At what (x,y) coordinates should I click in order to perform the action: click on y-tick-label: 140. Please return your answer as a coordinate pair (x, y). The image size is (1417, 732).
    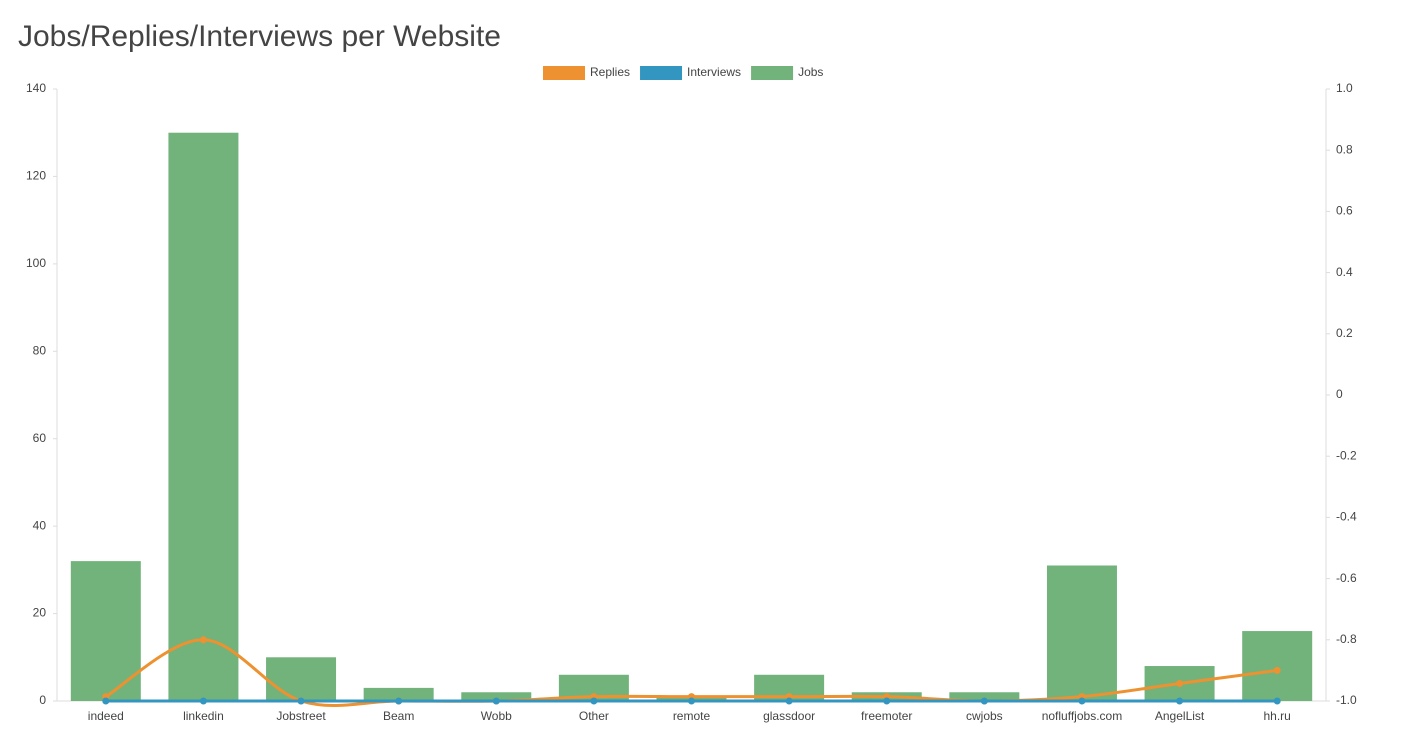
    Looking at the image, I should click on (36, 88).